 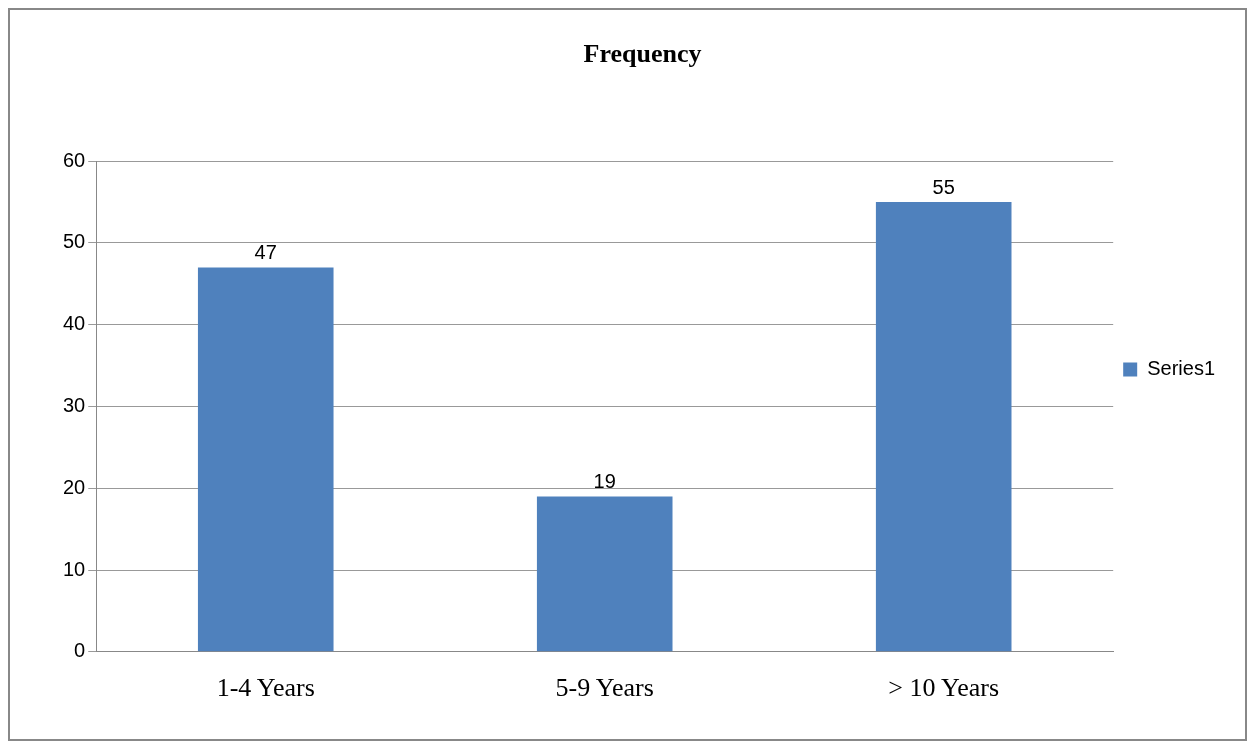 I want to click on data-label: 47, so click(x=265, y=252).